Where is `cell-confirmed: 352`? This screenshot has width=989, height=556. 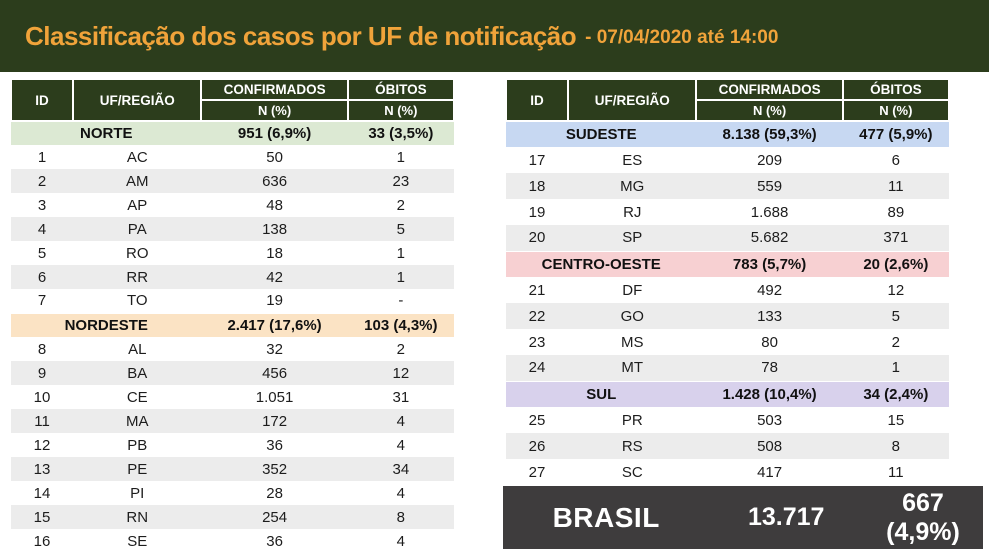
cell-confirmed: 352 is located at coordinates (274, 469).